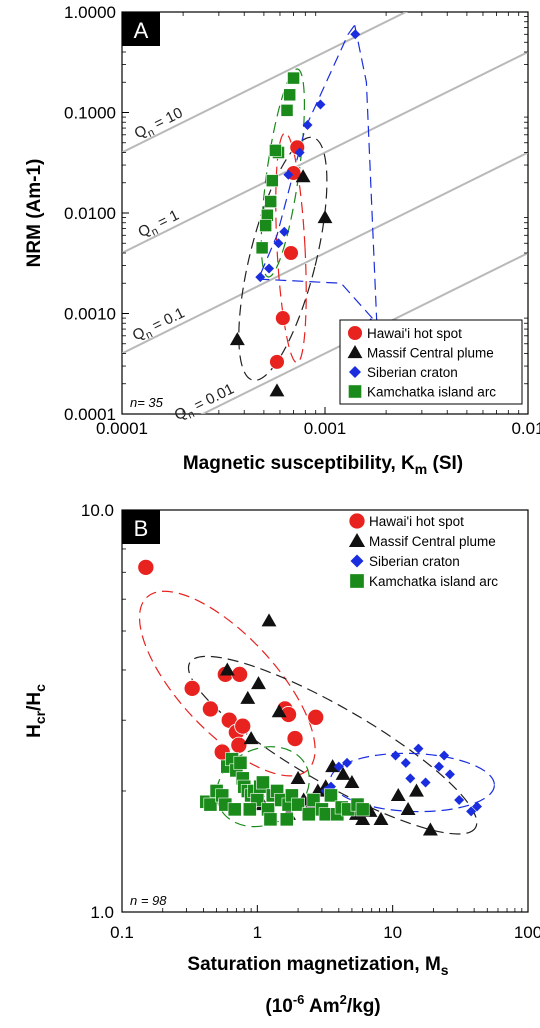 This screenshot has height=1028, width=540. What do you see at coordinates (257, 932) in the screenshot?
I see `x-tick-label: 1` at bounding box center [257, 932].